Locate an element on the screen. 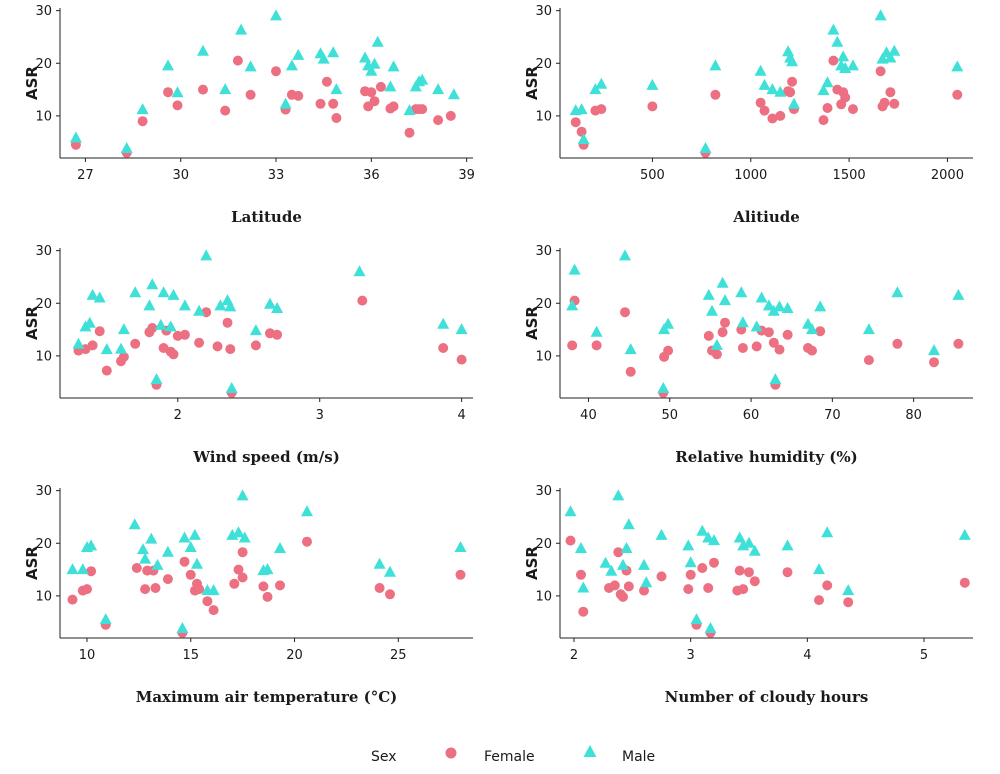 The height and width of the screenshot is (774, 1000). scatter-panel-1: 10 20 30 27 30 33 36 39 ASR Latitude is located at coordinates (249, 115).